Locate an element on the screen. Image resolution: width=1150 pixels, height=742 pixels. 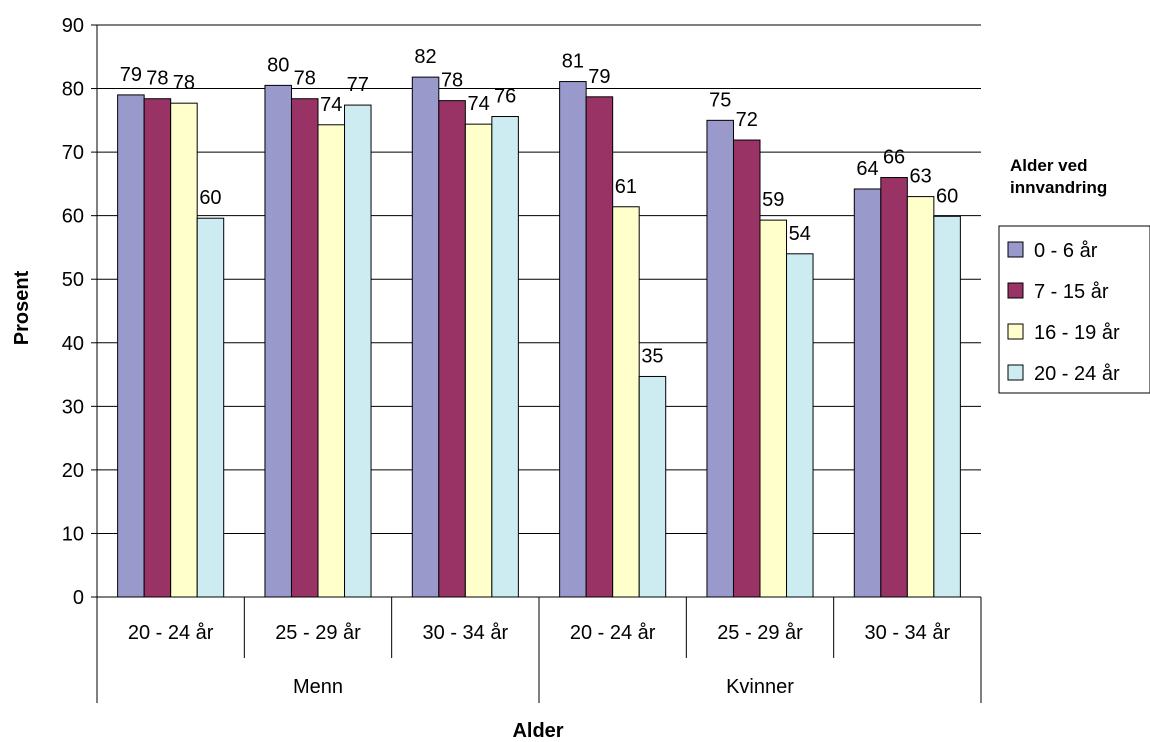
data-label: 59 is located at coordinates (773, 200).